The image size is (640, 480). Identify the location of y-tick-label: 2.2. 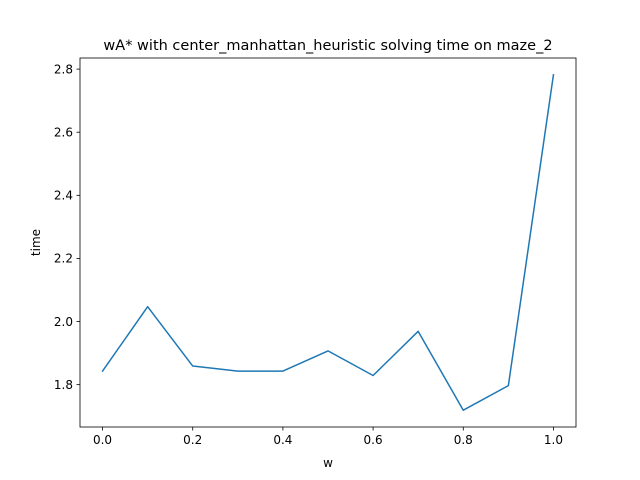
(63, 259).